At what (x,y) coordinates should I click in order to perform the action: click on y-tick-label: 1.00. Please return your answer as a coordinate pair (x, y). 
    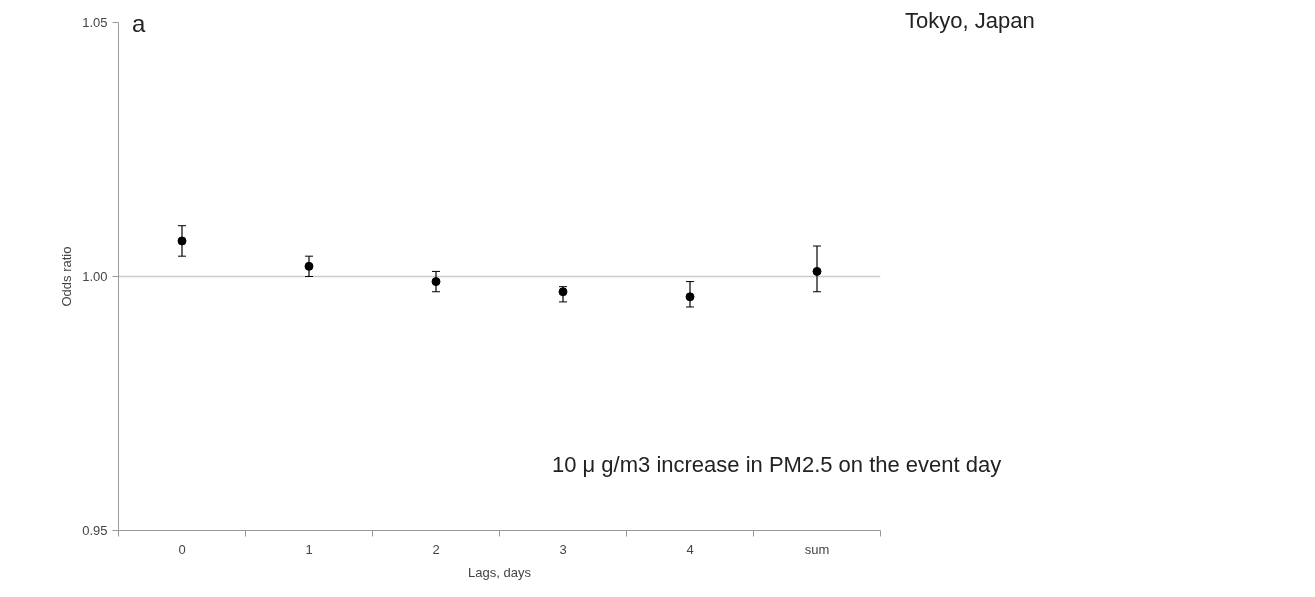
    Looking at the image, I should click on (95, 276).